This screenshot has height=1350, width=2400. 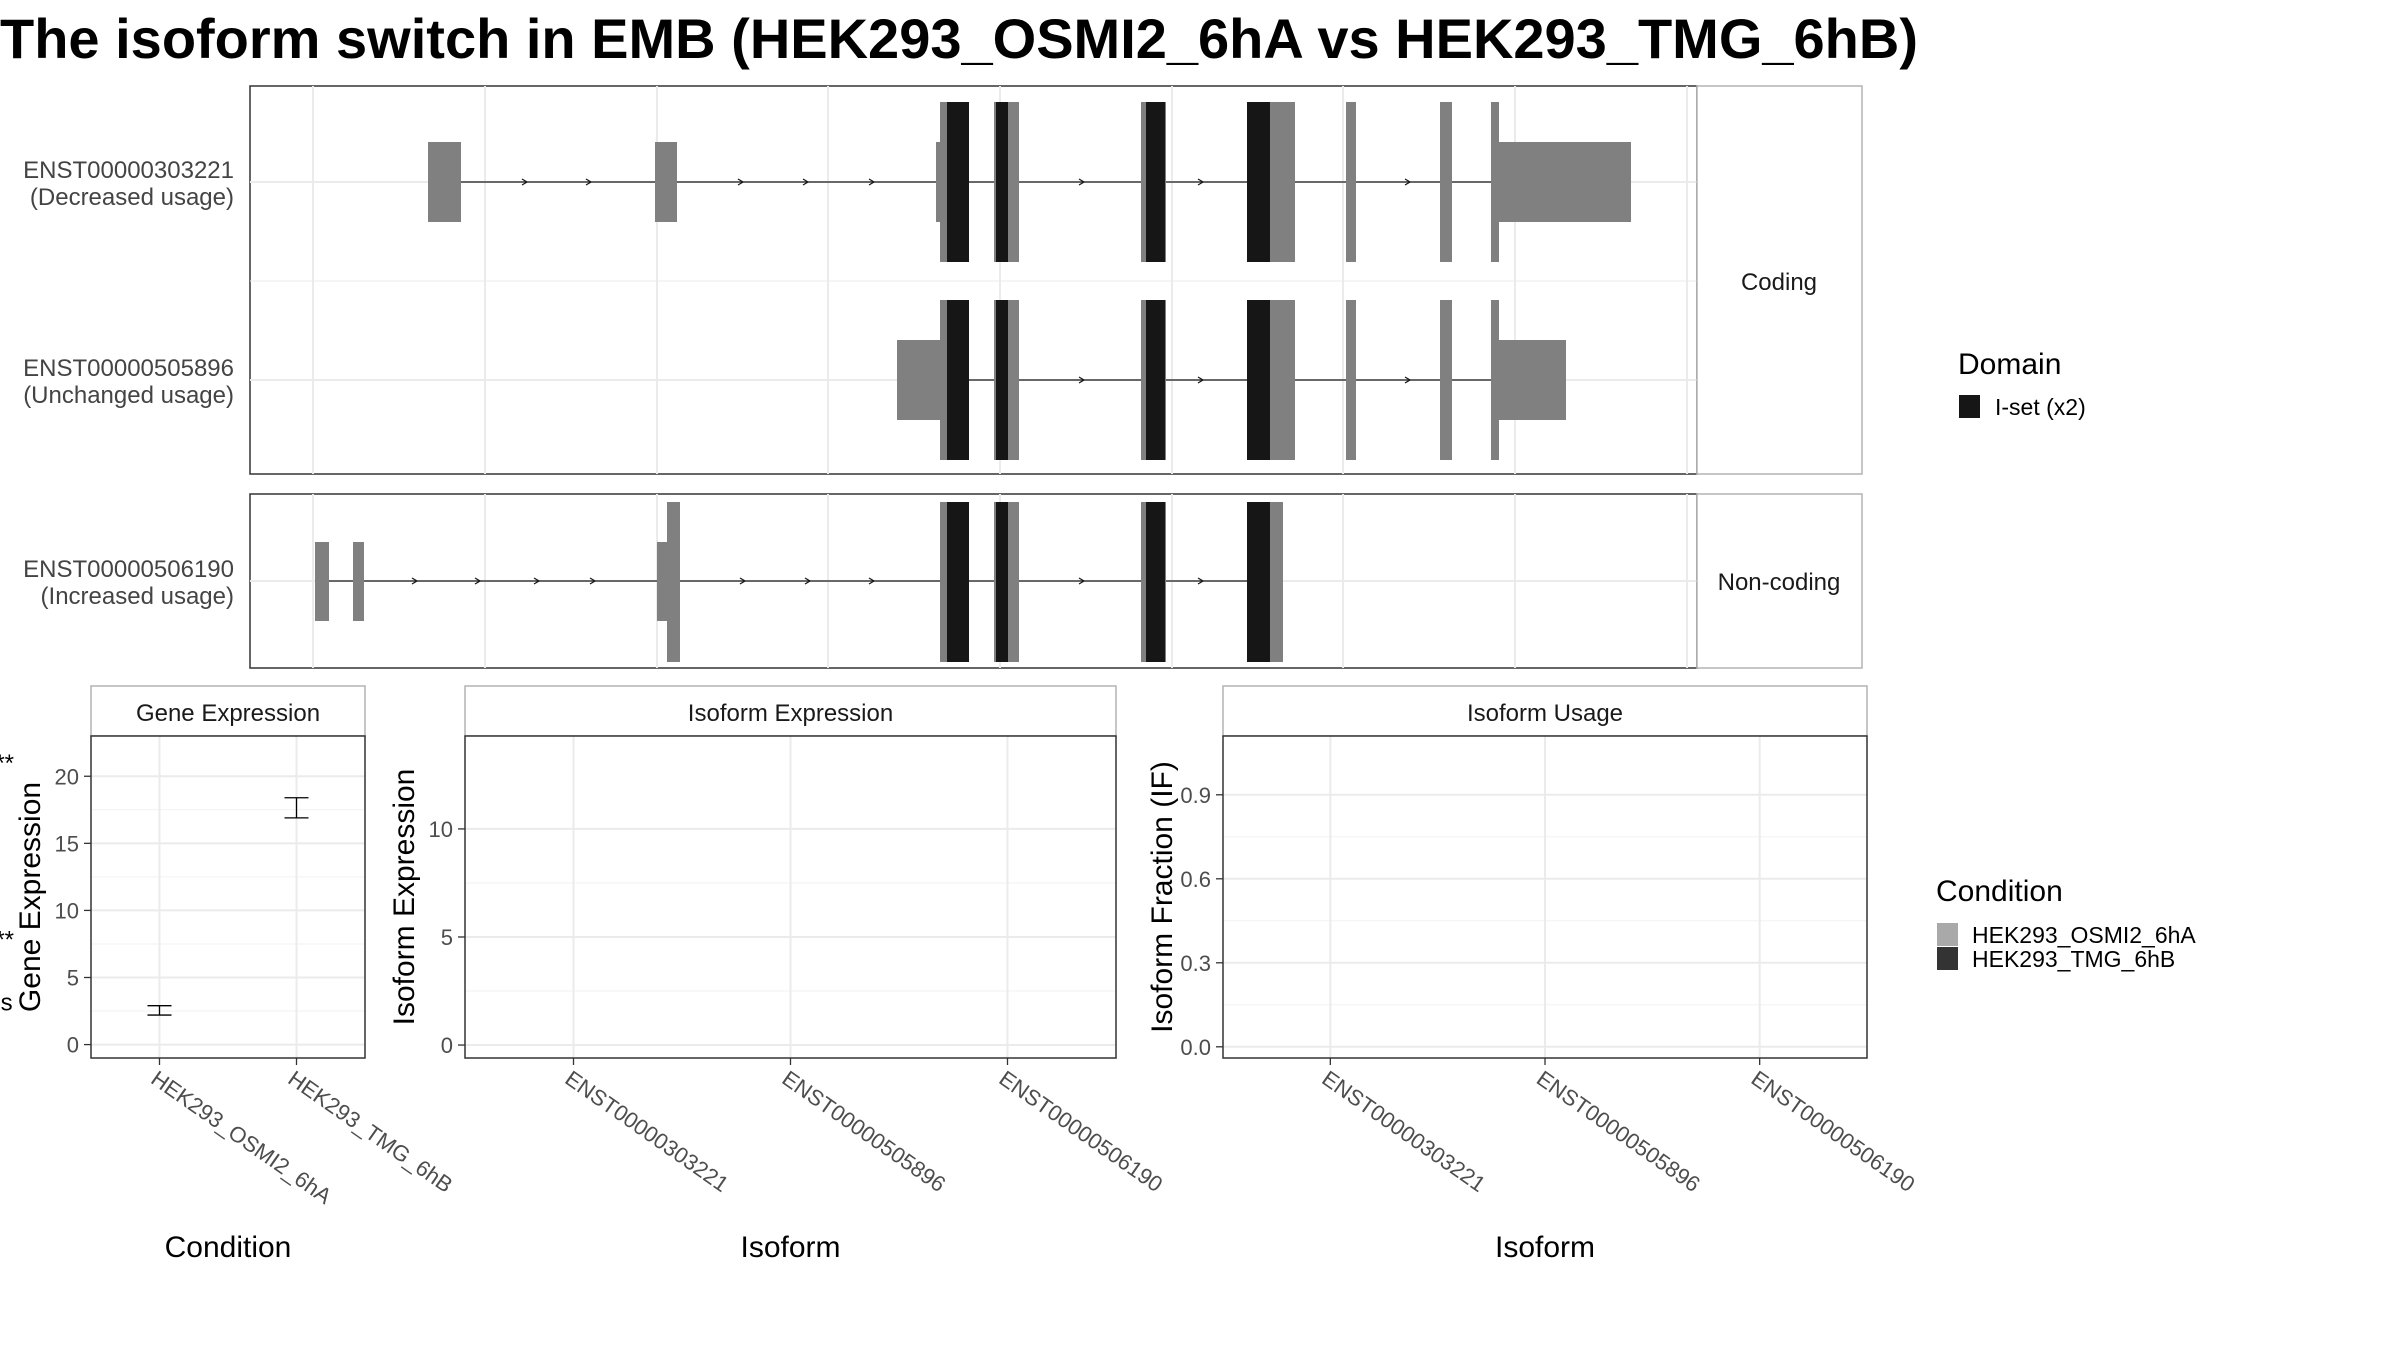 What do you see at coordinates (2009, 364) in the screenshot?
I see `domain-legend-title: Domain` at bounding box center [2009, 364].